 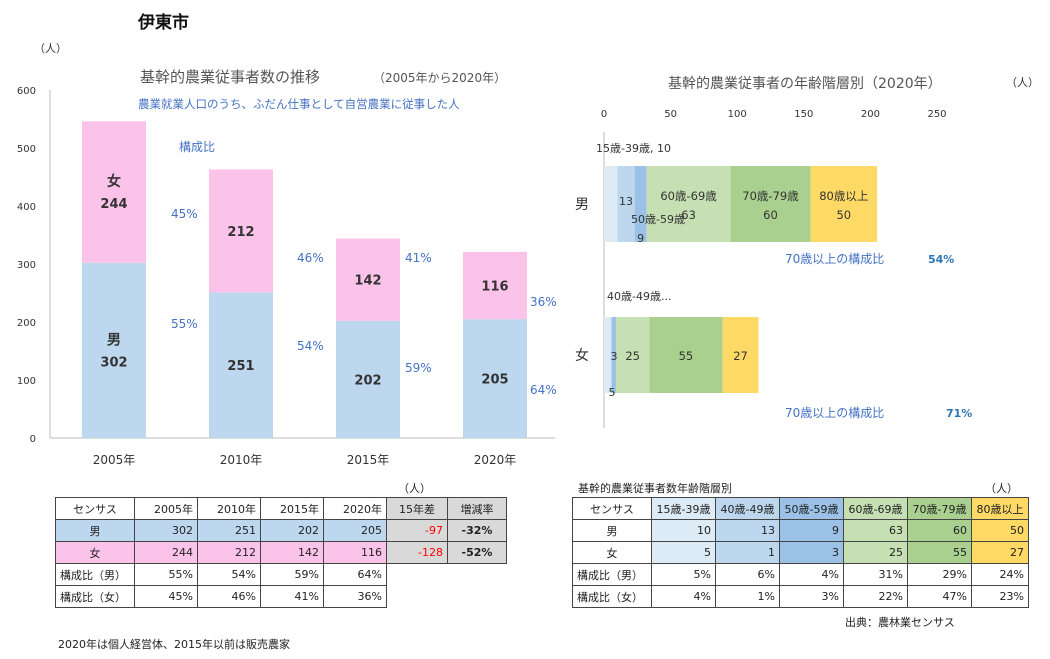 What do you see at coordinates (939, 508) in the screenshot?
I see `header-cell: 70歳-79歳` at bounding box center [939, 508].